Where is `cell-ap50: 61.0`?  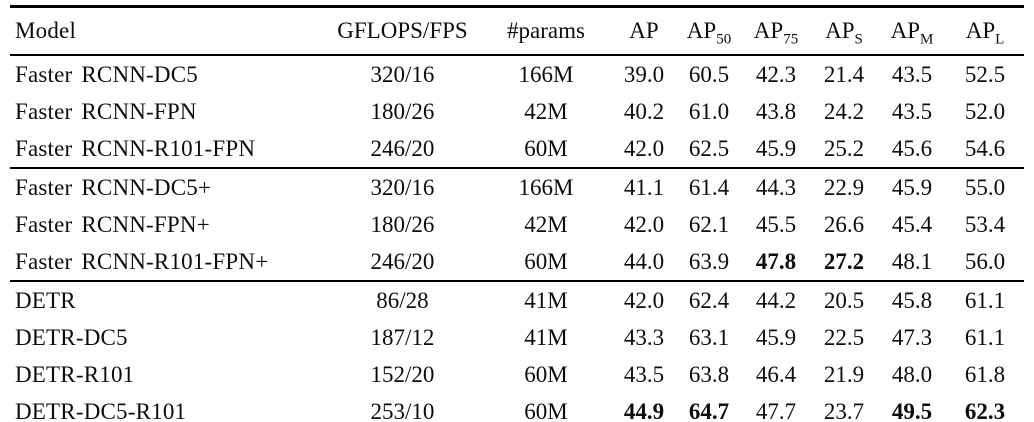
cell-ap50: 61.0 is located at coordinates (709, 111).